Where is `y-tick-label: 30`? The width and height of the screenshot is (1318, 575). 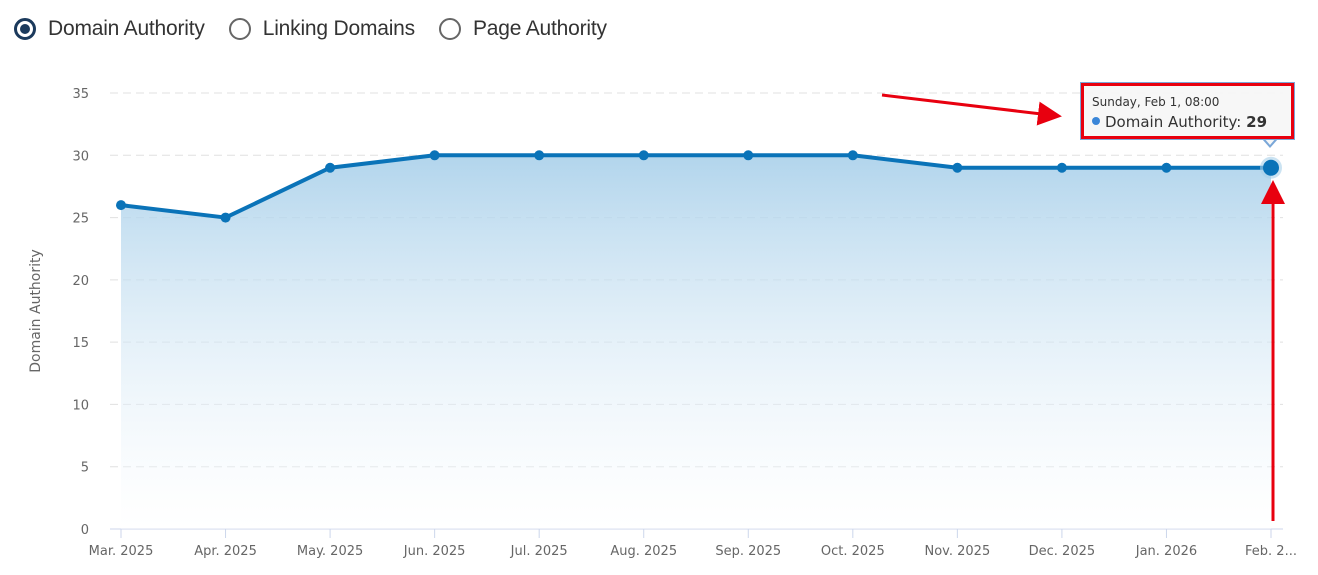 y-tick-label: 30 is located at coordinates (80, 156).